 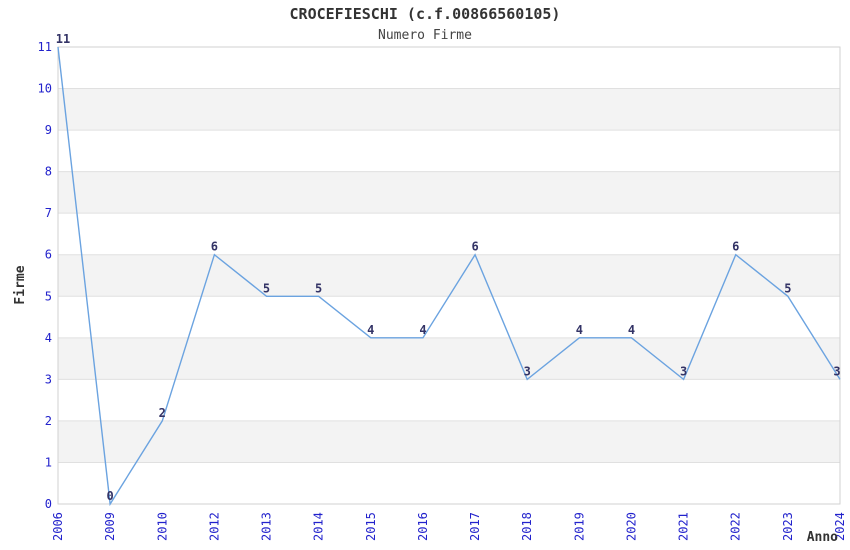 What do you see at coordinates (110, 496) in the screenshot?
I see `data-point-label: 0` at bounding box center [110, 496].